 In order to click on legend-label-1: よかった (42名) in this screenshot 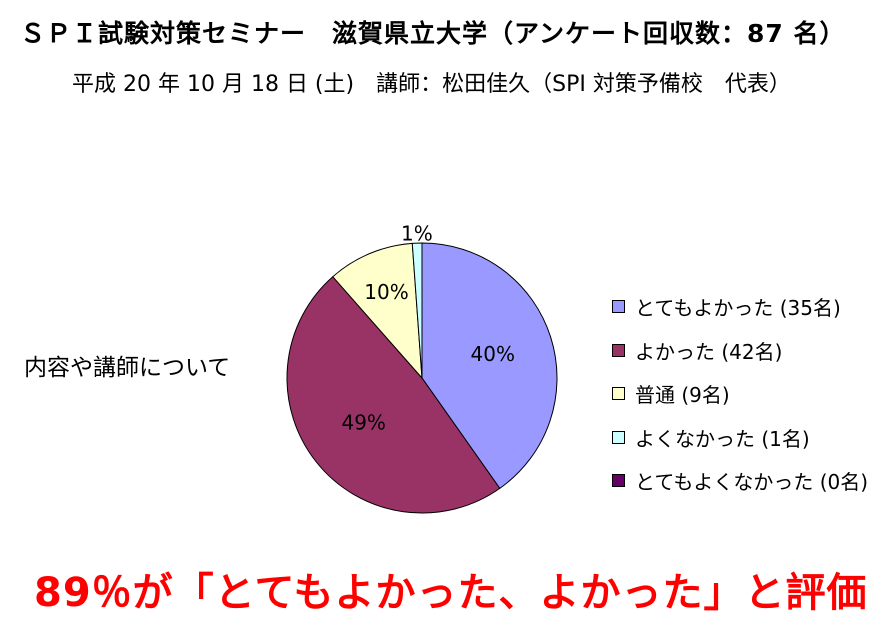, I will do `click(709, 351)`.